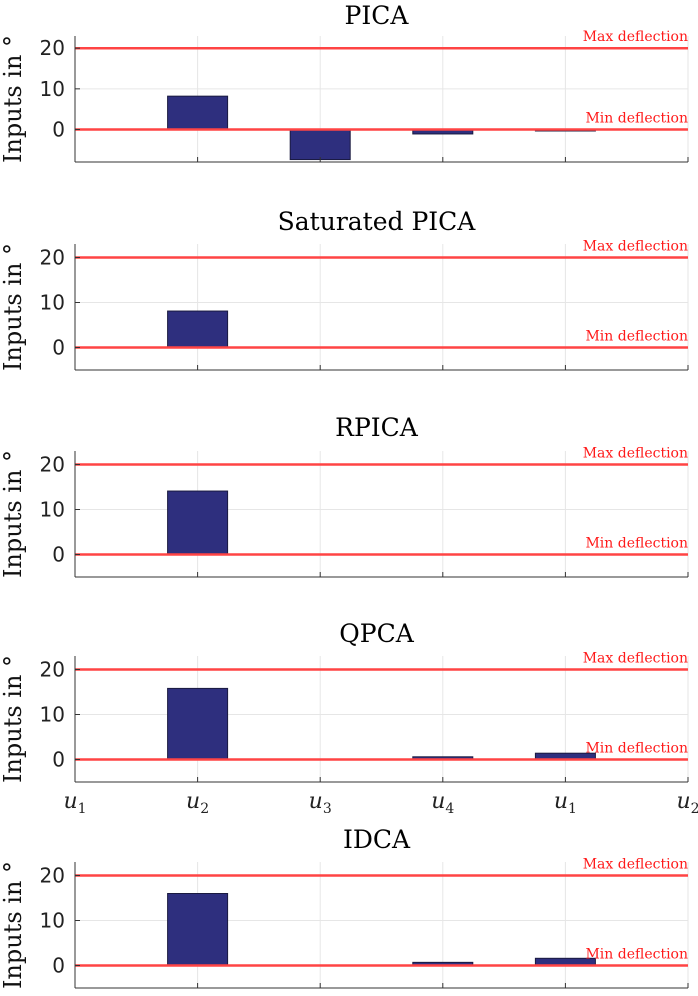 The height and width of the screenshot is (996, 698). I want to click on subplot-title: Saturated PICA, so click(377, 221).